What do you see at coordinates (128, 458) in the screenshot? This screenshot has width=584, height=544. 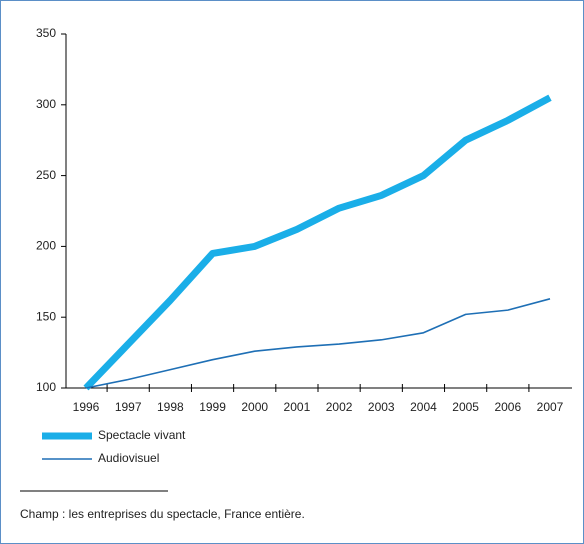 I see `legend-label: Audiovisuel` at bounding box center [128, 458].